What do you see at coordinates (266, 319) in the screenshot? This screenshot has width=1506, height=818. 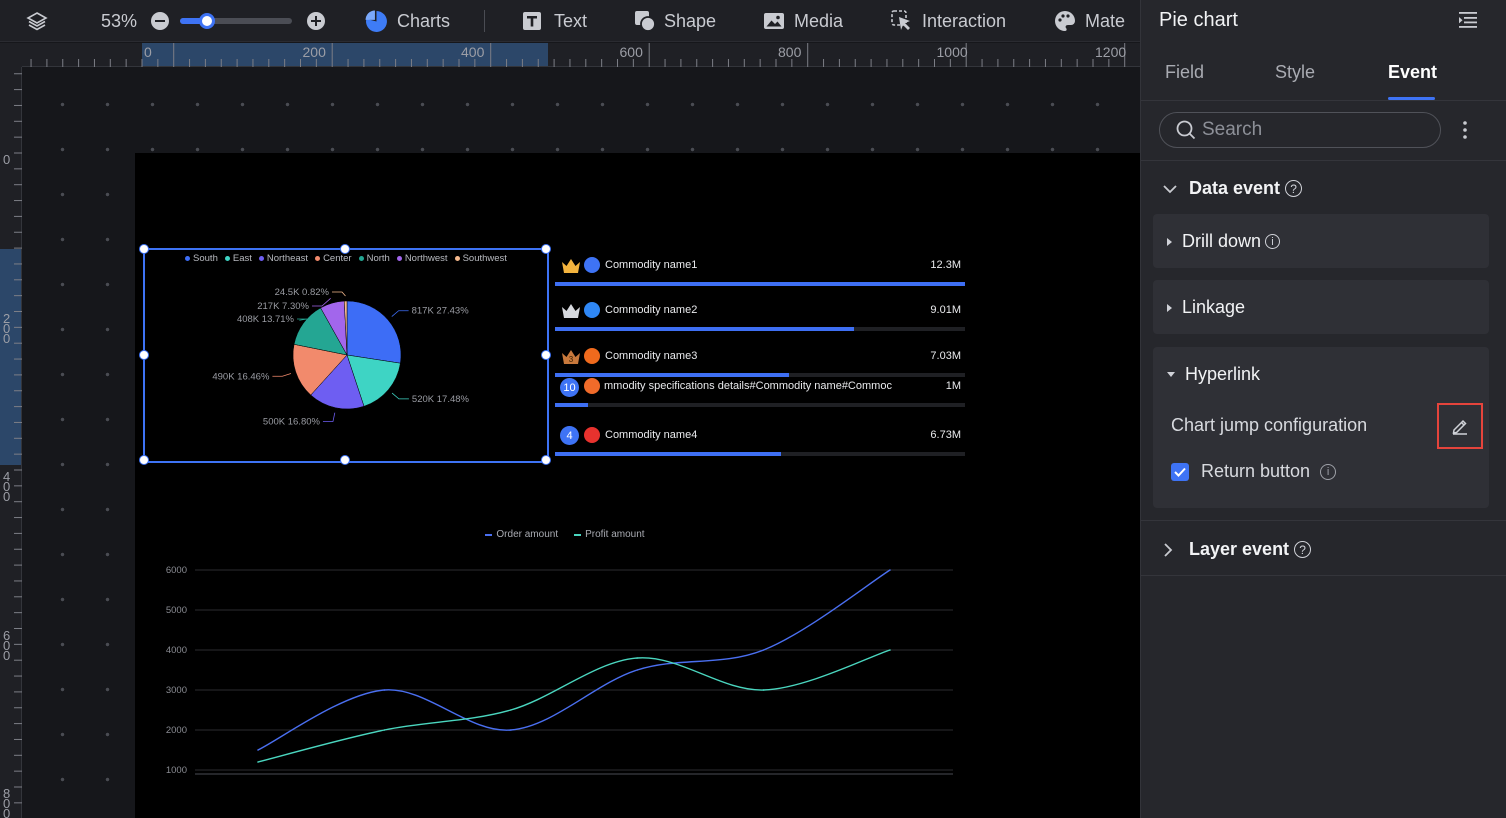 I see `pie-slice-label: 408K 13.71%` at bounding box center [266, 319].